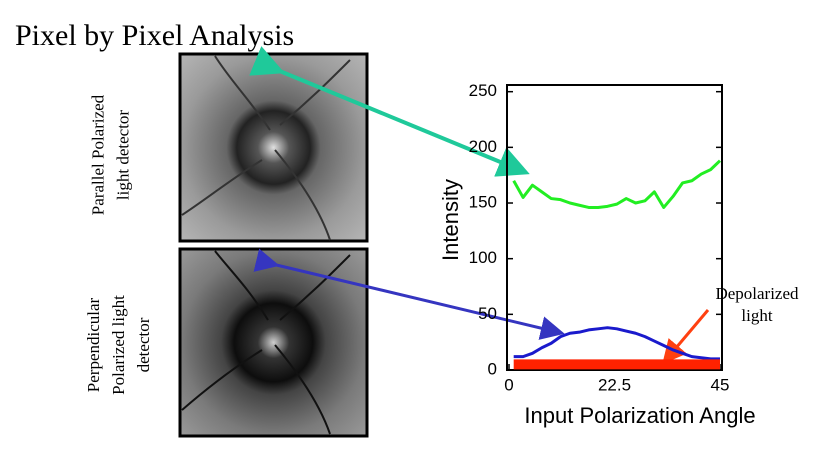  Describe the element at coordinates (757, 293) in the screenshot. I see `annotation: Depolarized` at that location.